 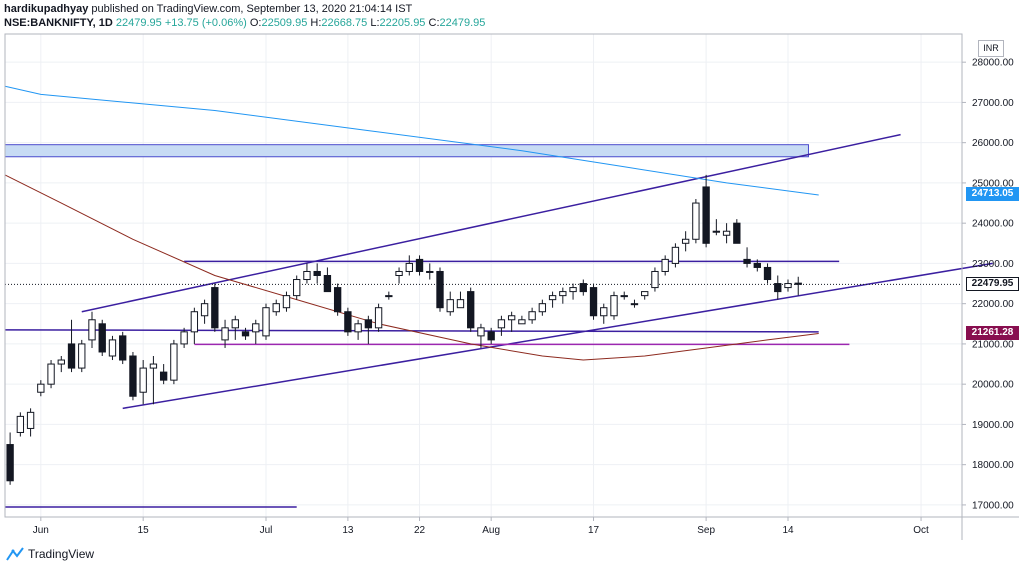 I want to click on publisher-user: hardikupadhyay, so click(x=46, y=9).